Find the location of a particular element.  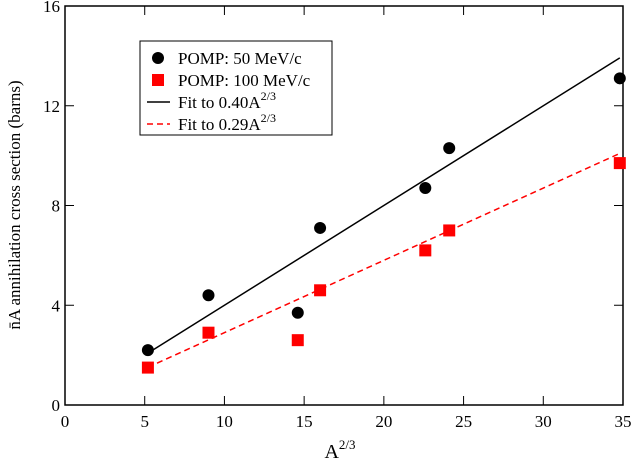

y-tick-label: 4 is located at coordinates (56, 305).